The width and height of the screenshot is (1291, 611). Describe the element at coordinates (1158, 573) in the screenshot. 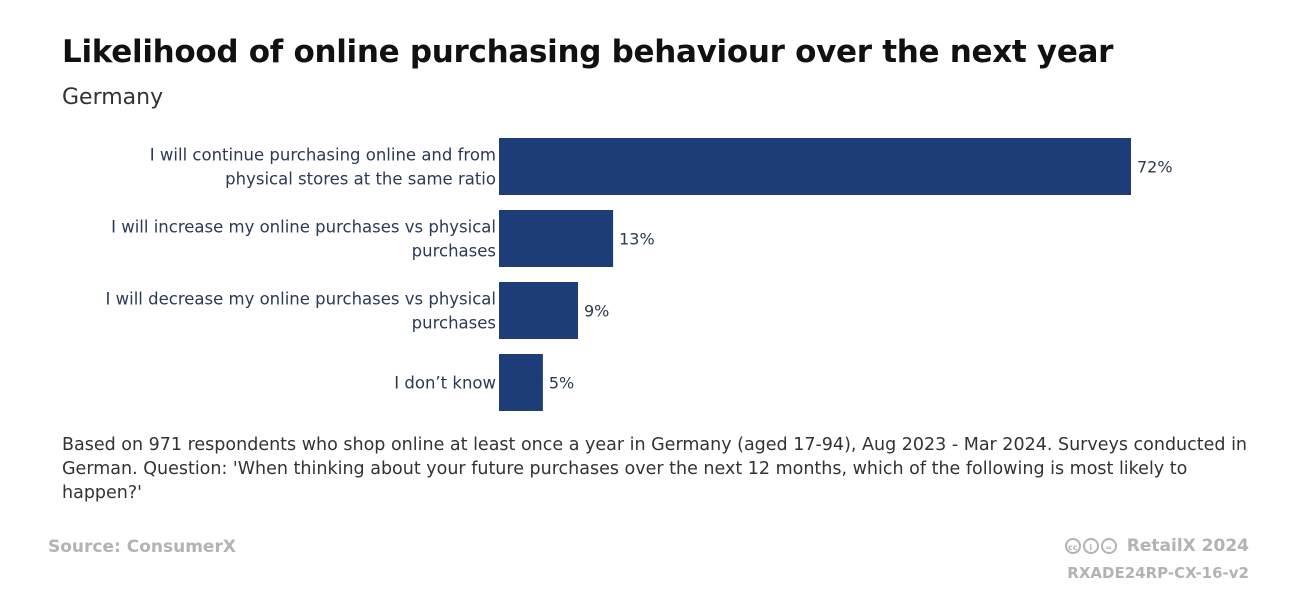

I see `report-code: RXADE24RP-CX-16-v2` at that location.